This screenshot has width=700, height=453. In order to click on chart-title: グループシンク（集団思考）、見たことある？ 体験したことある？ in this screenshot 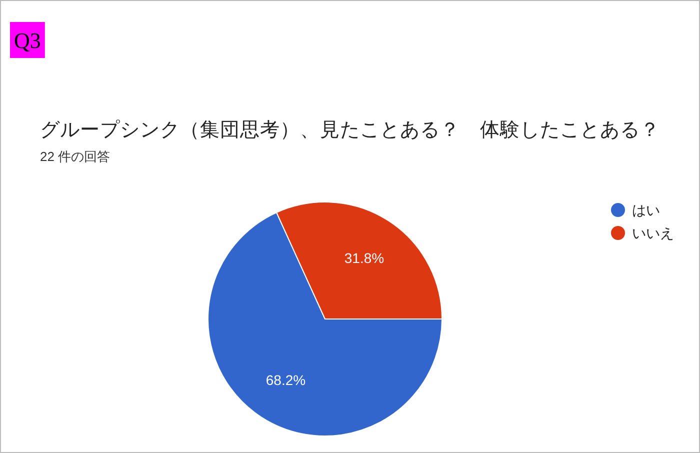, I will do `click(350, 130)`.